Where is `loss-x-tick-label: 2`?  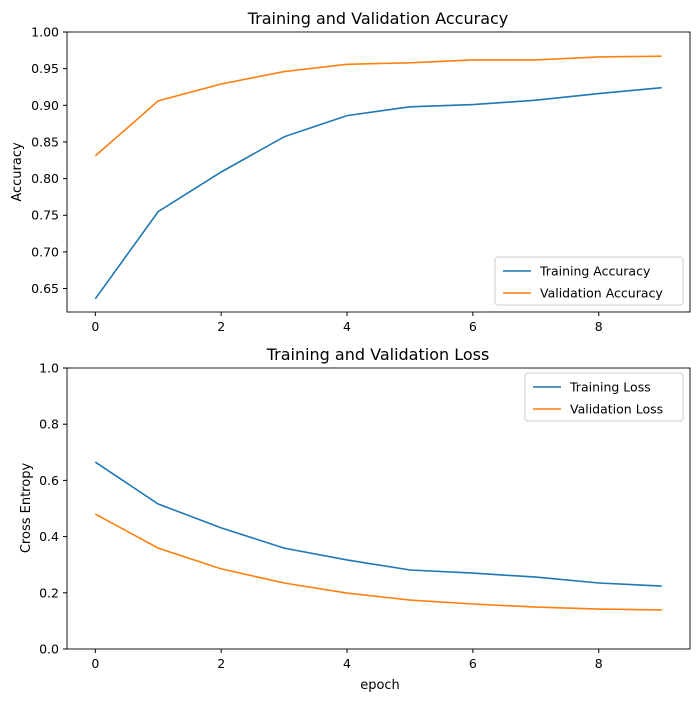 loss-x-tick-label: 2 is located at coordinates (221, 663).